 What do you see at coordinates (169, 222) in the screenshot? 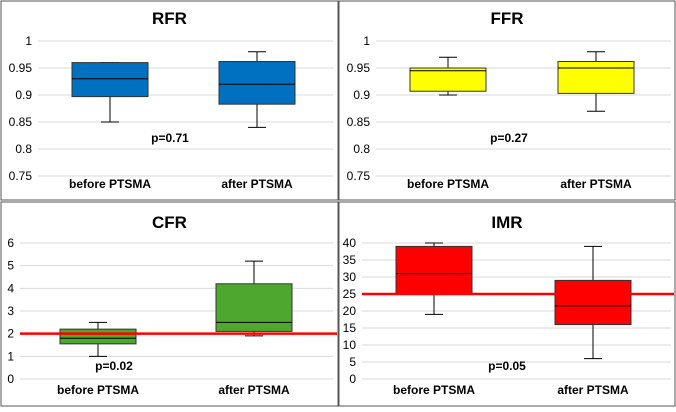
I see `panel-title: CFR` at bounding box center [169, 222].